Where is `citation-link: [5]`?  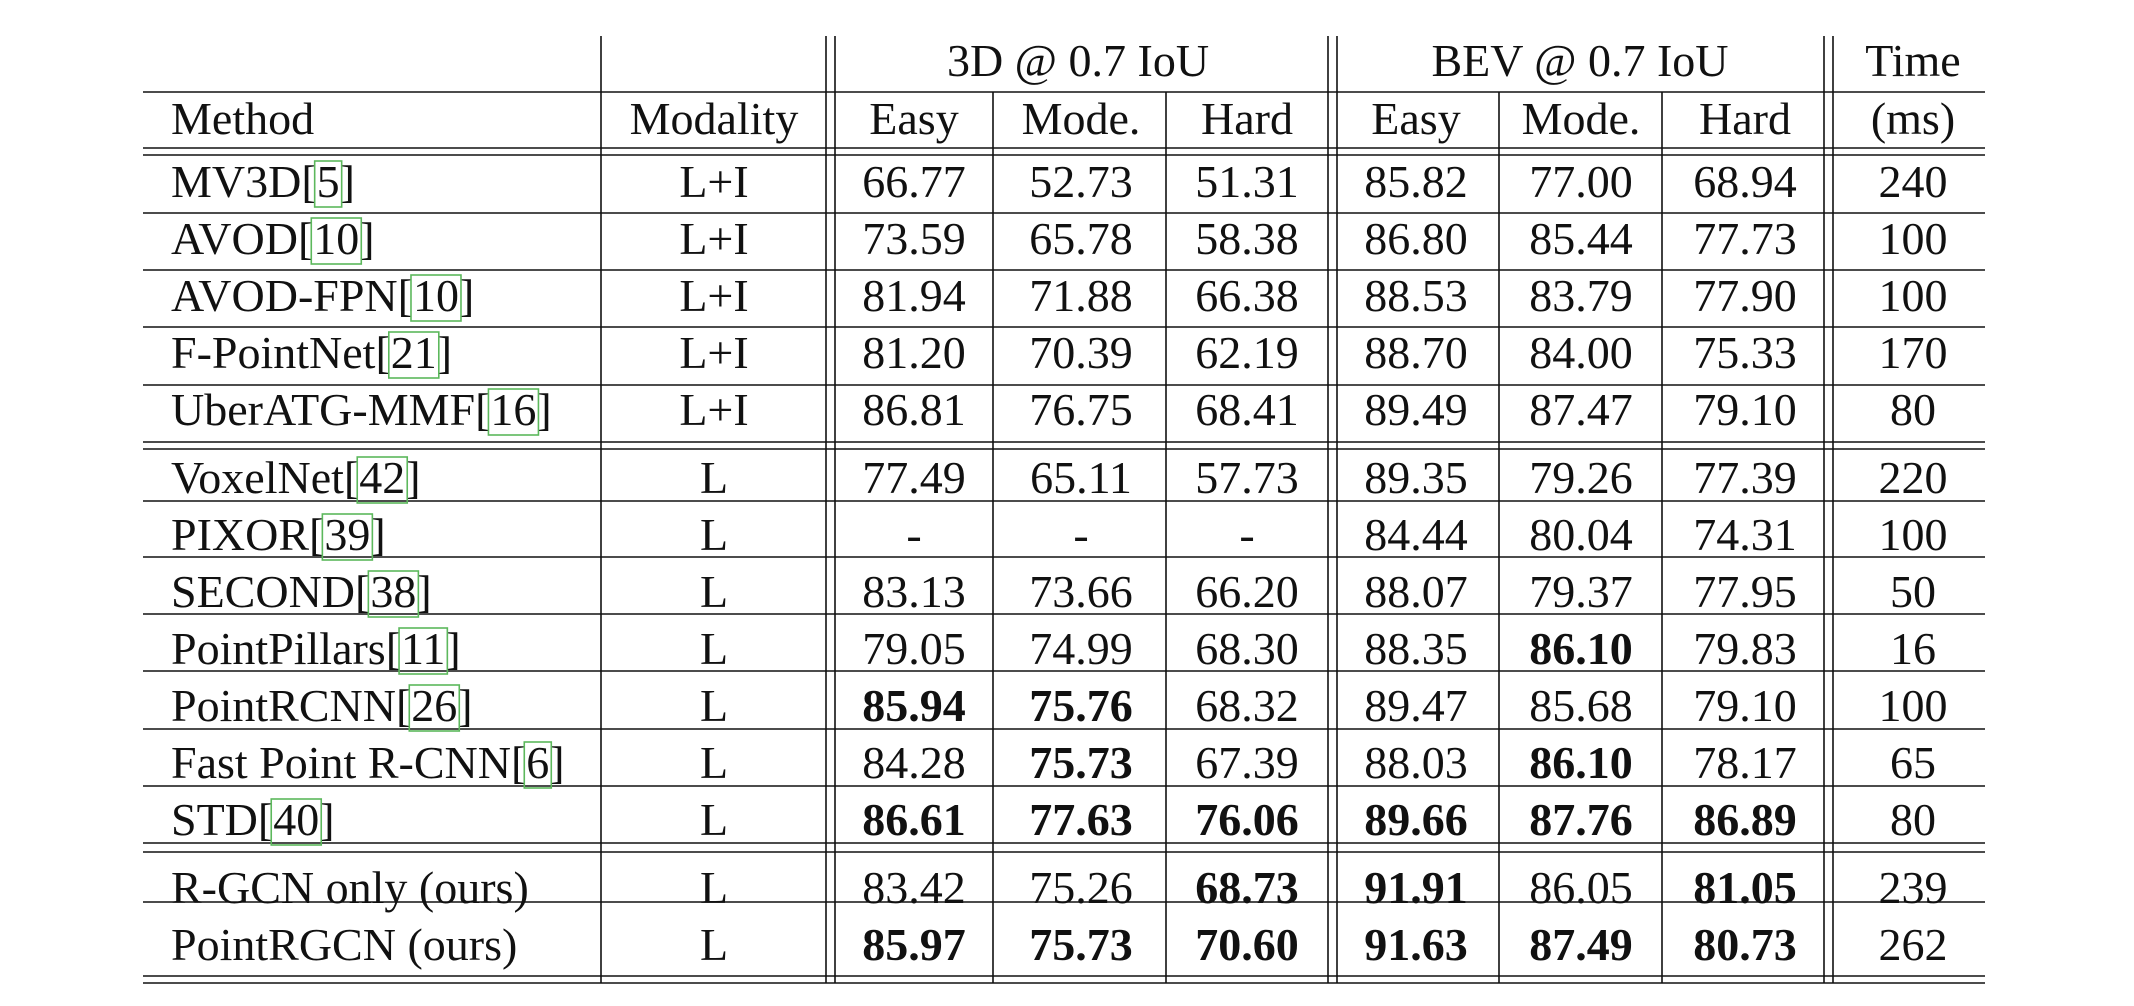
citation-link: [5] is located at coordinates (328, 181).